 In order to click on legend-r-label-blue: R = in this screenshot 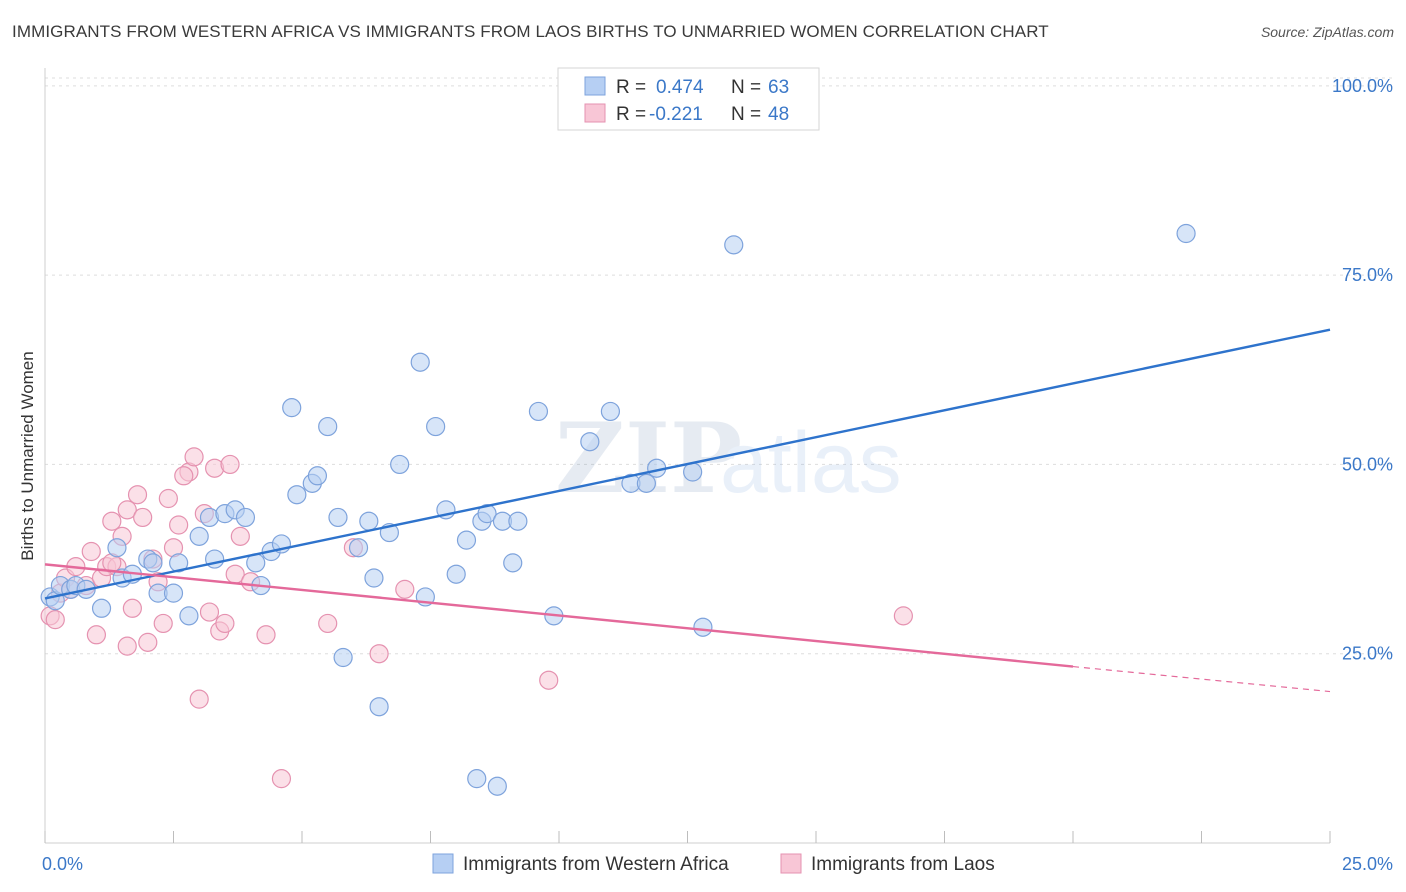, I will do `click(631, 87)`.